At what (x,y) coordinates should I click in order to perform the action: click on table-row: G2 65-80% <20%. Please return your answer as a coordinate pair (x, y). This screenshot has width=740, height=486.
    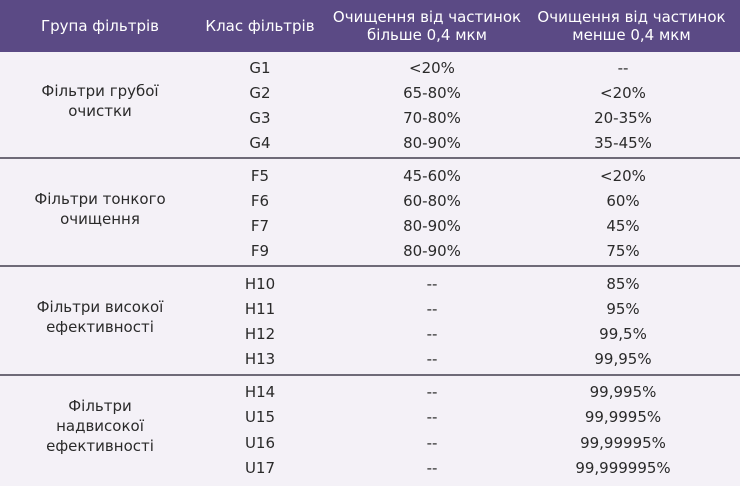
    Looking at the image, I should click on (370, 92).